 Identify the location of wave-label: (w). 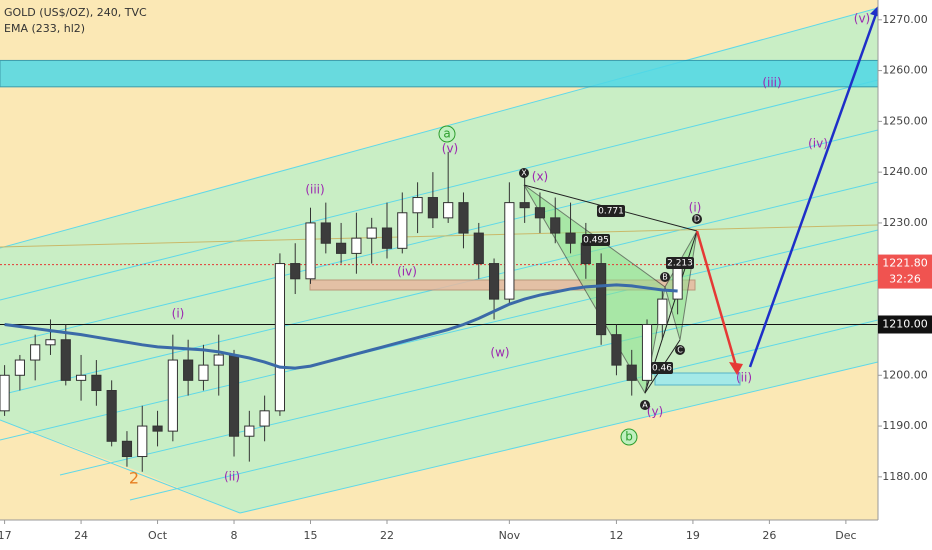
(499, 353).